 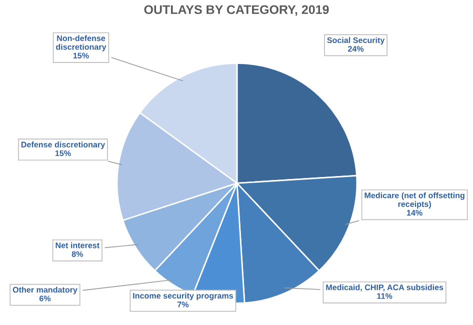 What do you see at coordinates (183, 305) in the screenshot?
I see `data-label: 7%` at bounding box center [183, 305].